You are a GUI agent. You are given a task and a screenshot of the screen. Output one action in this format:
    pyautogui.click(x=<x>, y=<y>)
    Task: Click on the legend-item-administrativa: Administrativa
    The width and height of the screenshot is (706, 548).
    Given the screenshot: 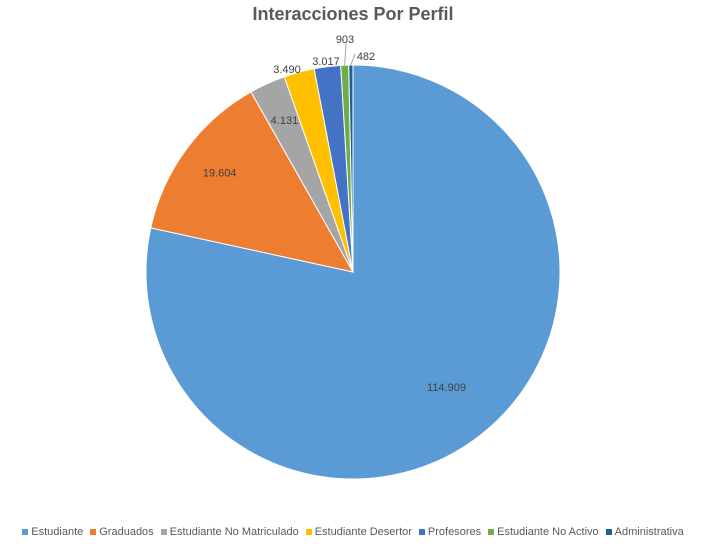 What is the action you would take?
    pyautogui.click(x=644, y=532)
    